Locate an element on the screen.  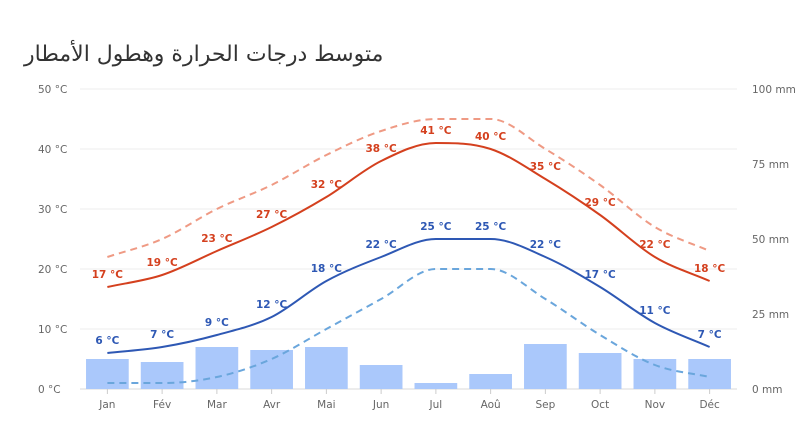
x-tick-label: Nov is located at coordinates (655, 405).